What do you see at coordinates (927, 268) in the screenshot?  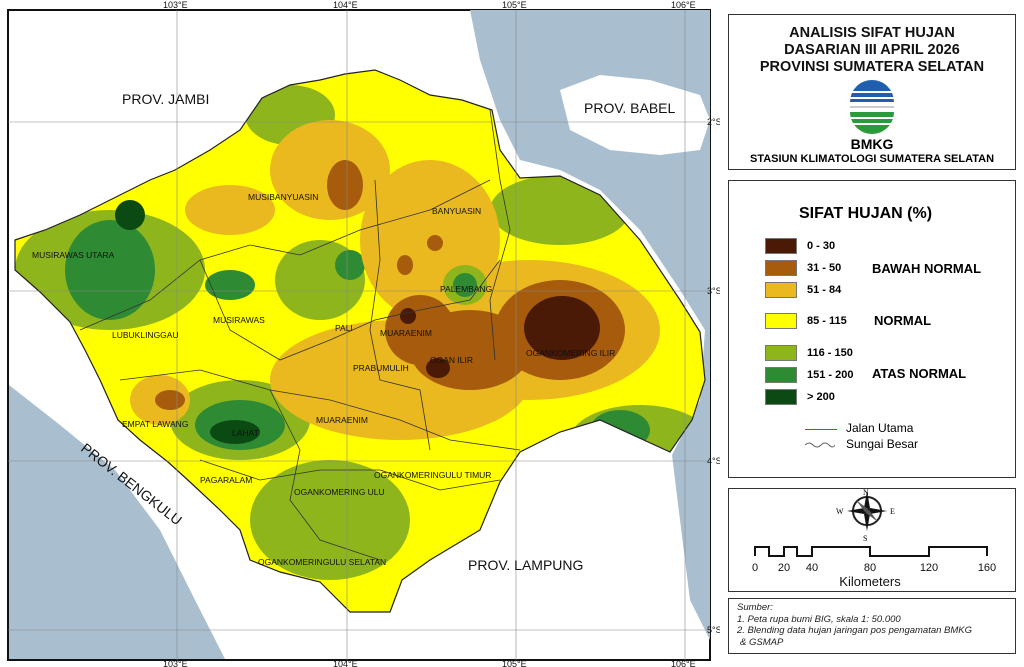 I see `legend-category: BAWAH NORMAL` at bounding box center [927, 268].